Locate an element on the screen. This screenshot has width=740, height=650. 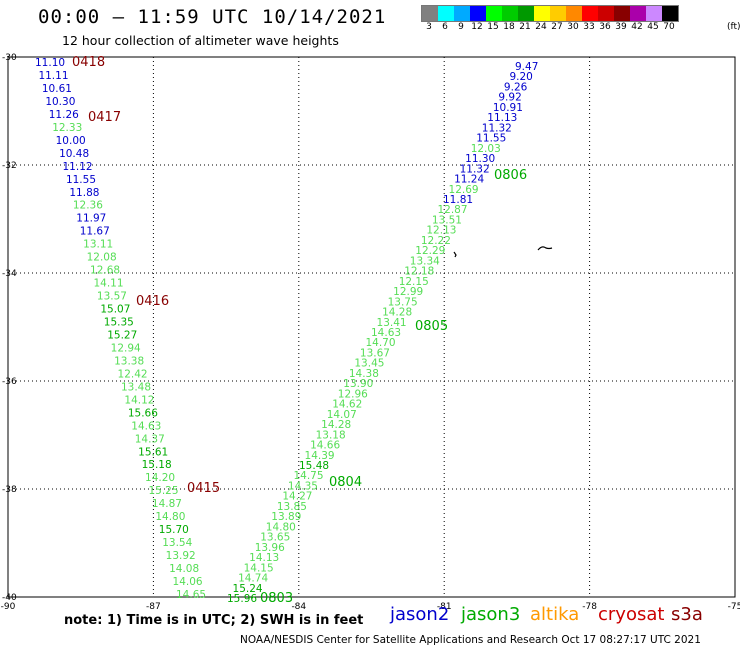
legend-jason2: jason2 is located at coordinates (420, 614).